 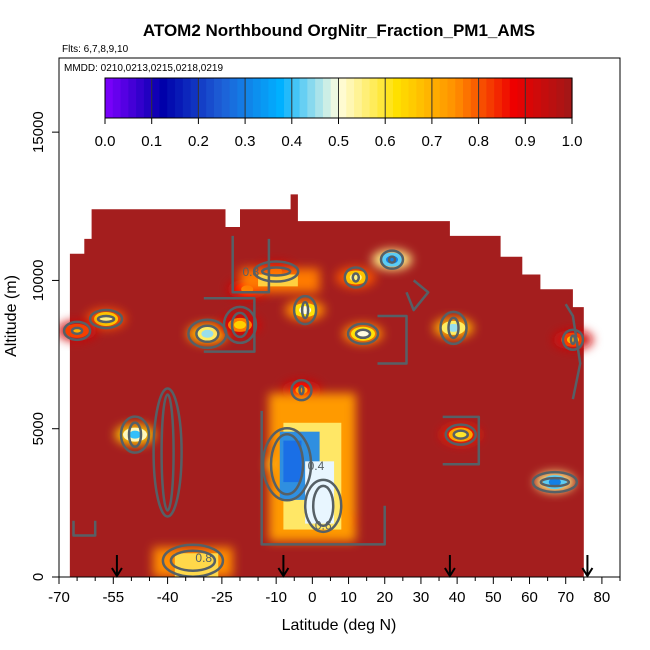 I want to click on y-axis-label: Altitude (m), so click(x=11, y=316).